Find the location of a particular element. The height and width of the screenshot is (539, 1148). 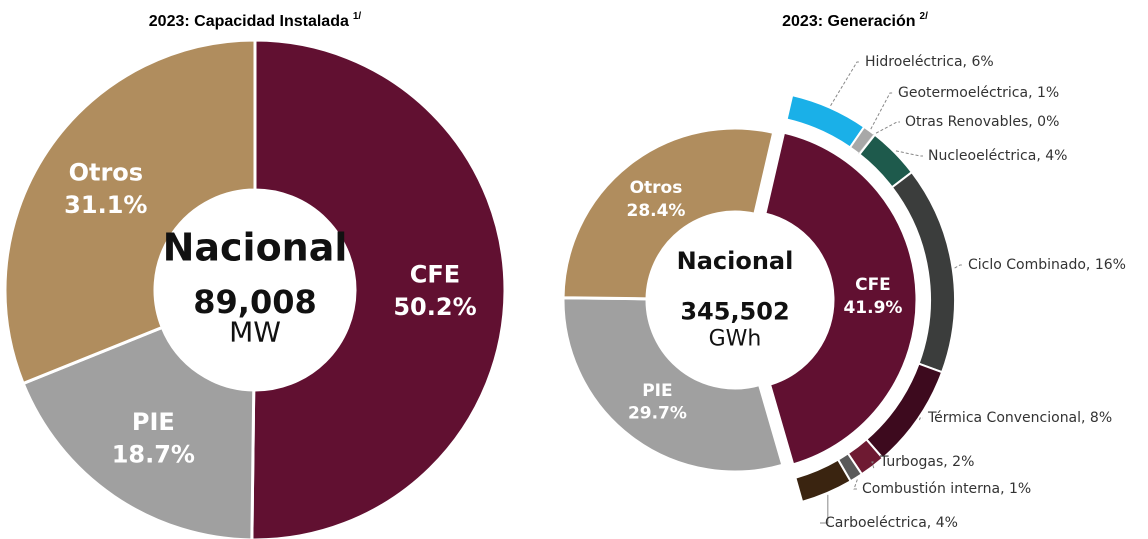

slice-value: 18.7% is located at coordinates (153, 454).